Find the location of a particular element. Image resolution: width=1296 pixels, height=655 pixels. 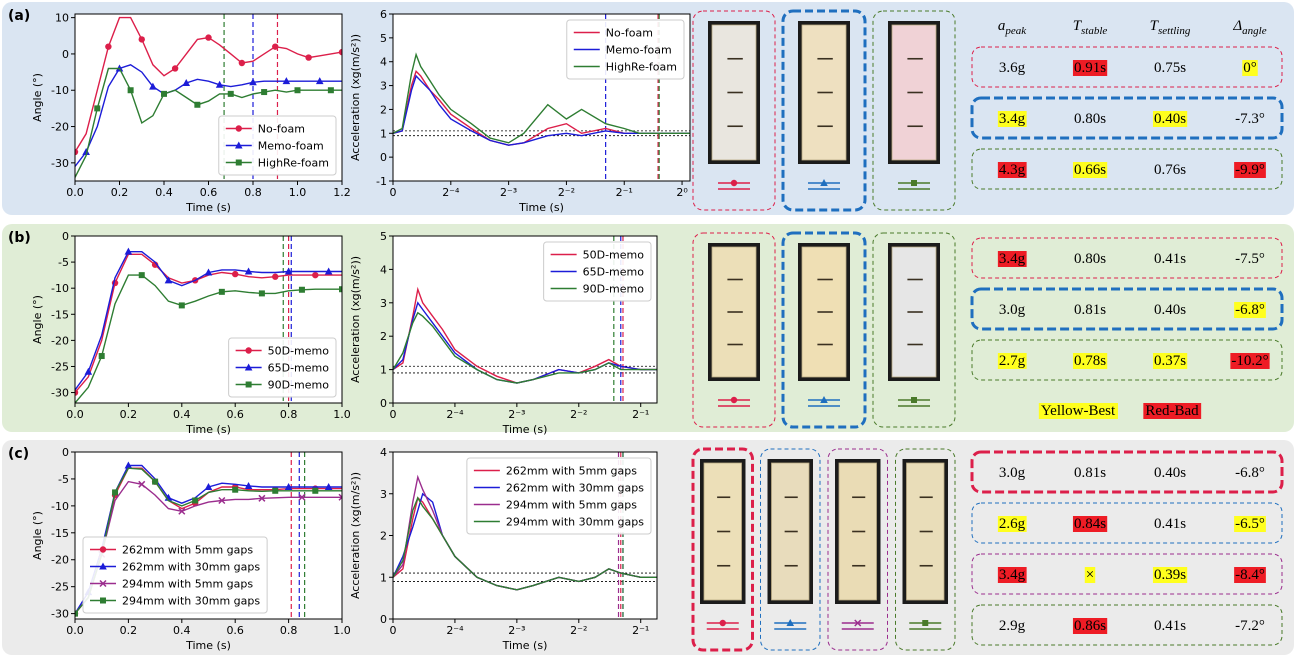

x-tick-label: 2⁻¹ is located at coordinates (624, 192).